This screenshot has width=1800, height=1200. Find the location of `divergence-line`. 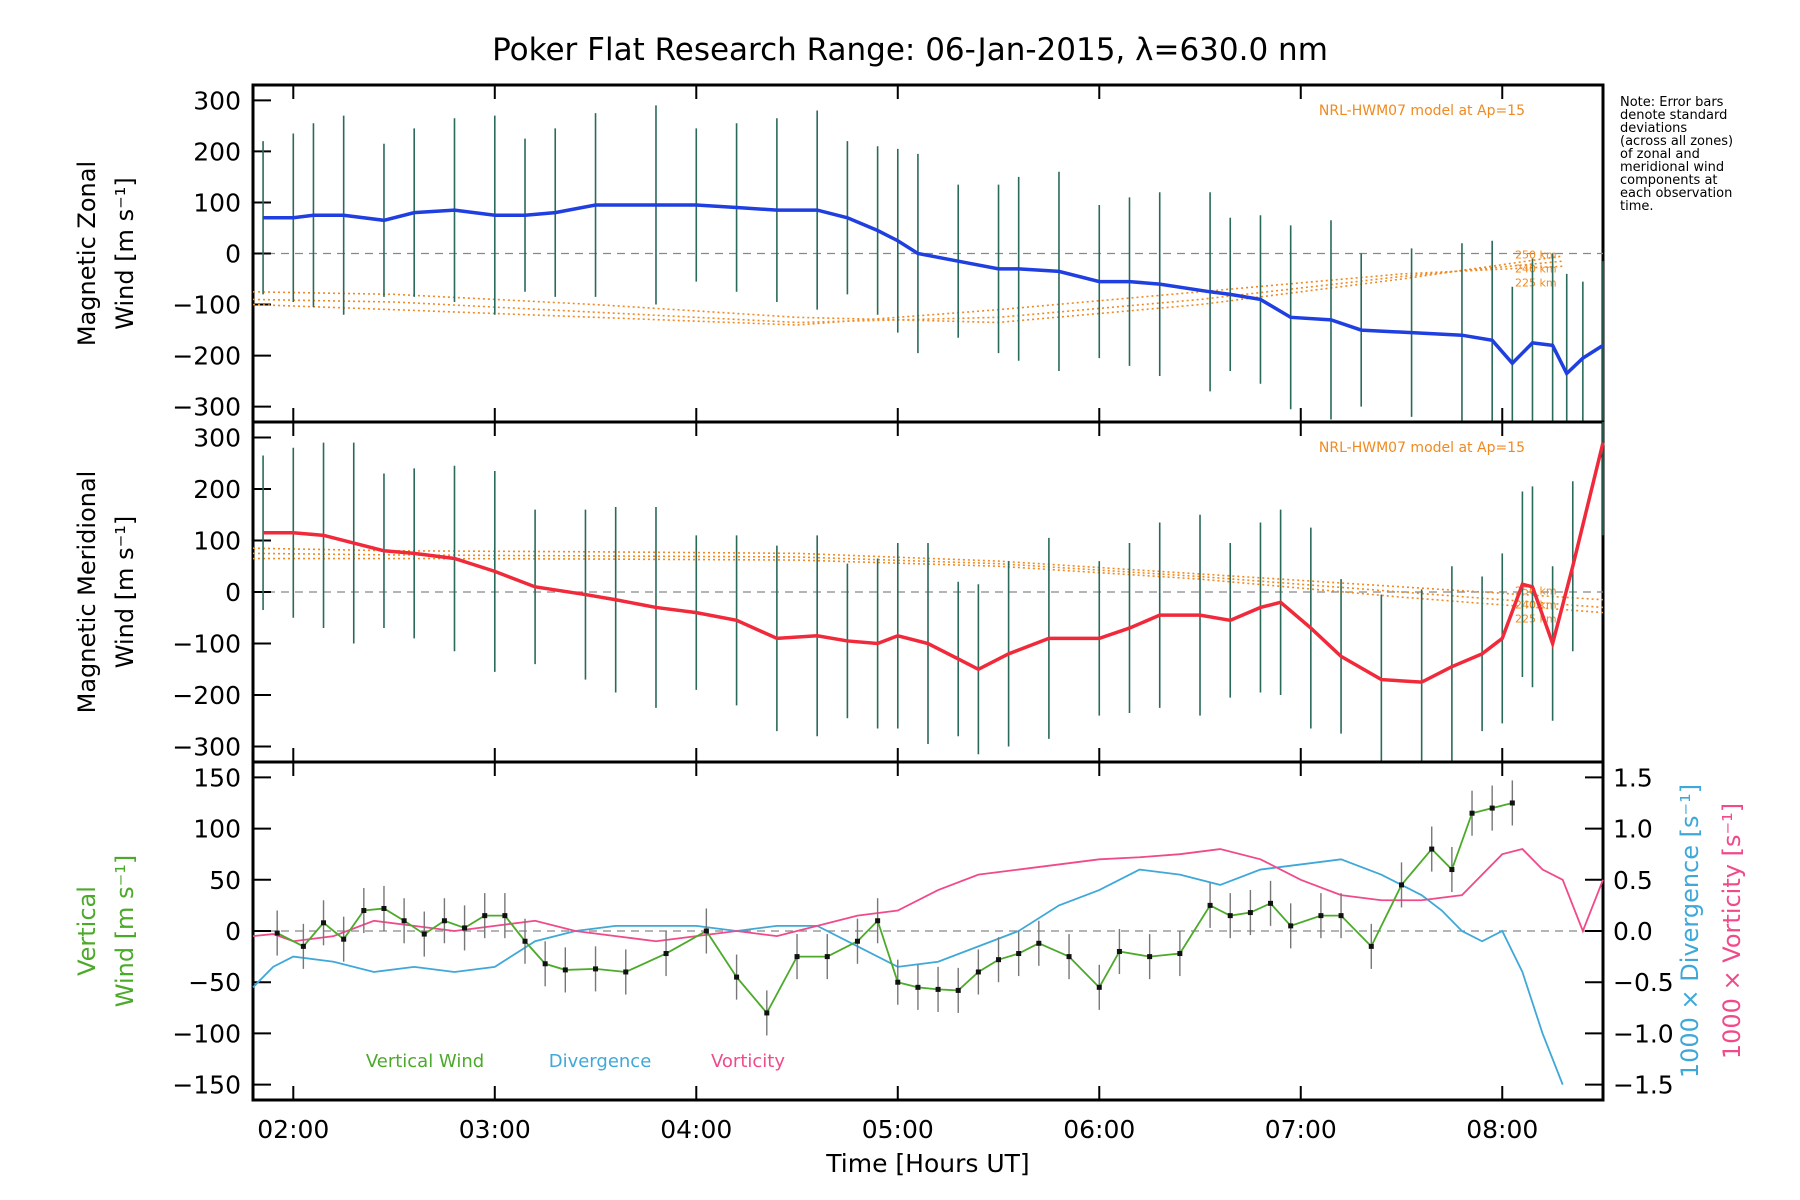

divergence-line is located at coordinates (908, 971).